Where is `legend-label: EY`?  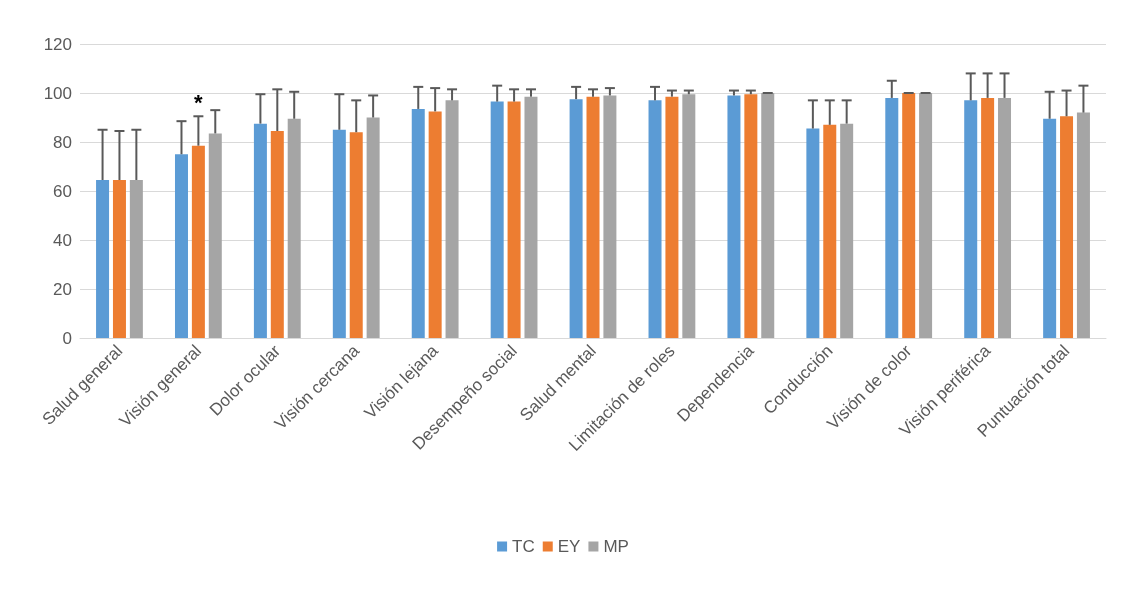 legend-label: EY is located at coordinates (569, 546).